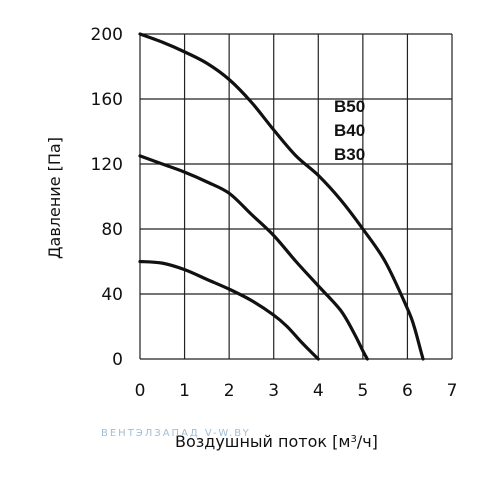  I want to click on x-axis-title-superscript: 3, so click(353, 439).